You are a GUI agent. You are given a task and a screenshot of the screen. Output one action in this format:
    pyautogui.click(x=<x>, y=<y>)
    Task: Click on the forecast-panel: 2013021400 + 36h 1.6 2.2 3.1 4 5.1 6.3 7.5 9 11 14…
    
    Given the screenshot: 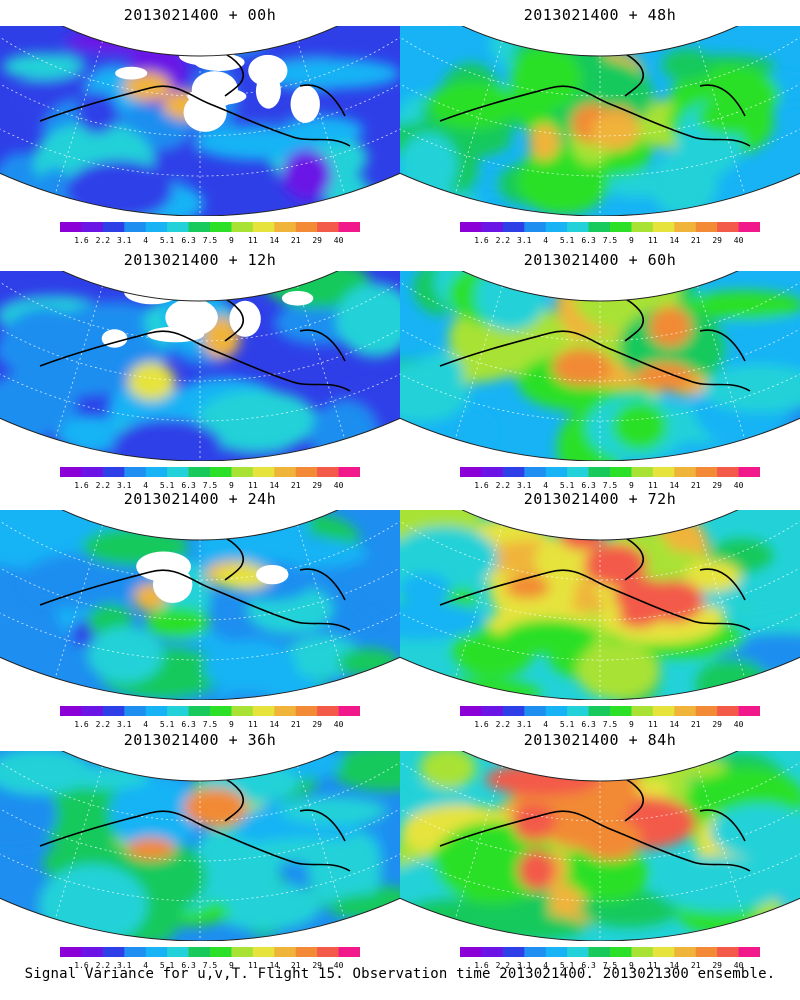 What is the action you would take?
    pyautogui.click(x=200, y=850)
    